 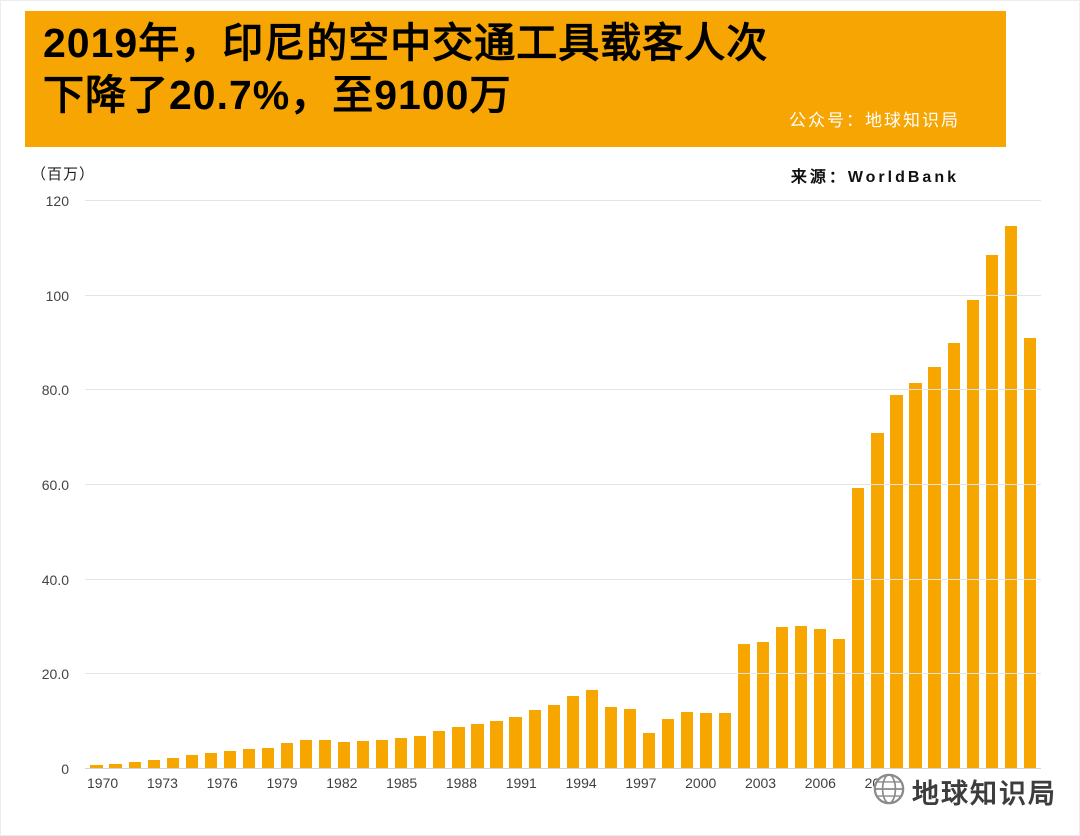 What do you see at coordinates (783, 786) in the screenshot?
I see `x-tick-2004` at bounding box center [783, 786].